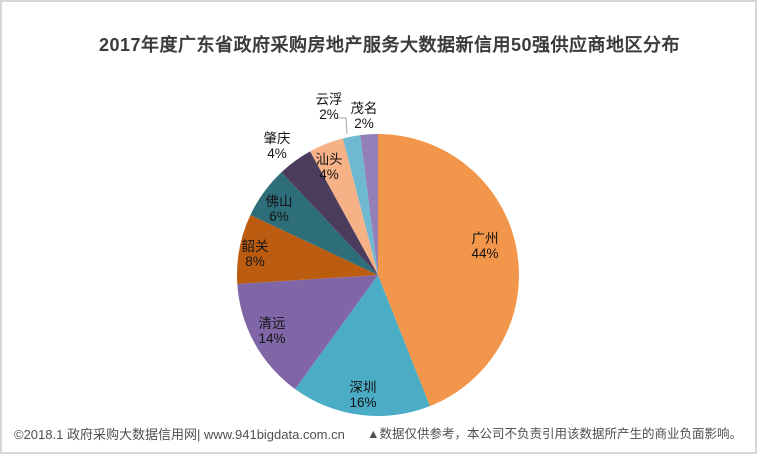 This screenshot has width=757, height=454. What do you see at coordinates (272, 331) in the screenshot?
I see `pie-label-清远: 清远 14%` at bounding box center [272, 331].